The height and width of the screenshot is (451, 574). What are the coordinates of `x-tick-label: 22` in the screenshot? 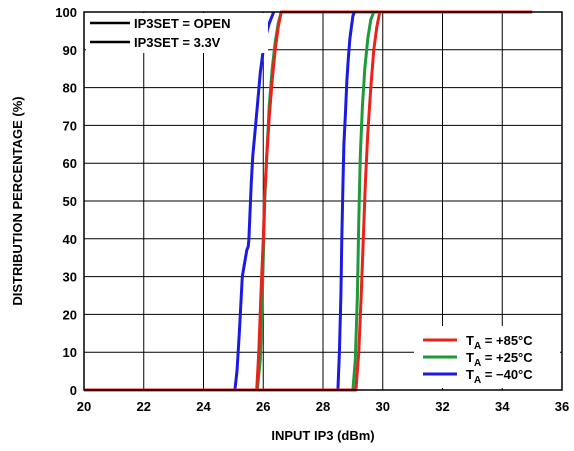 It's located at (144, 406).